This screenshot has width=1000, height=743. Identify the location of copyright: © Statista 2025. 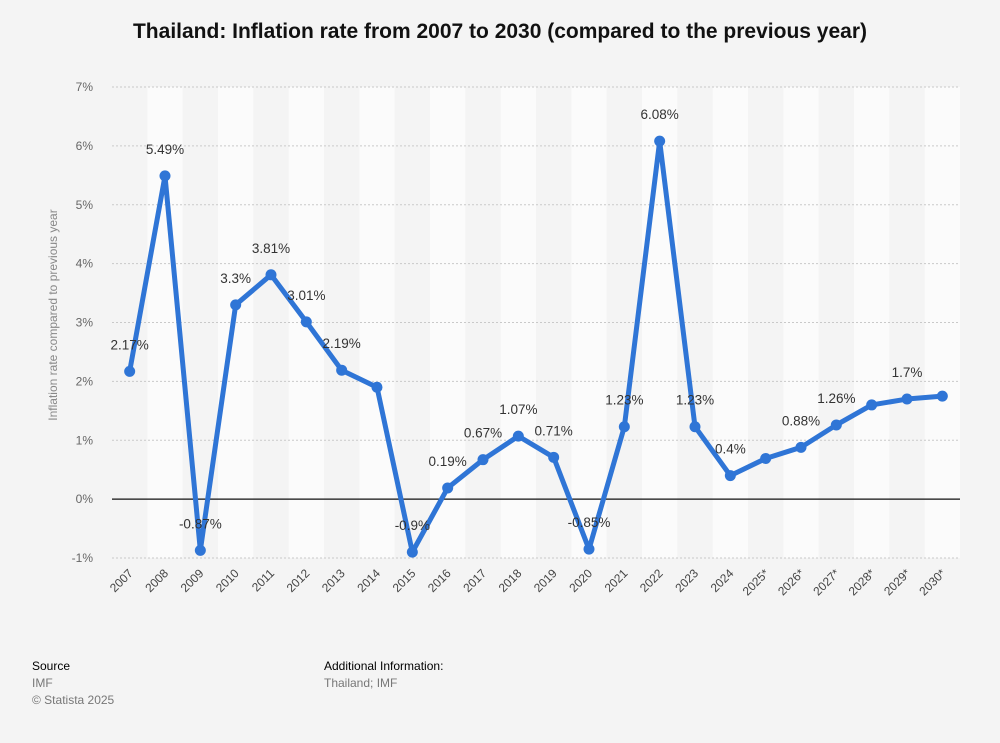
(73, 700).